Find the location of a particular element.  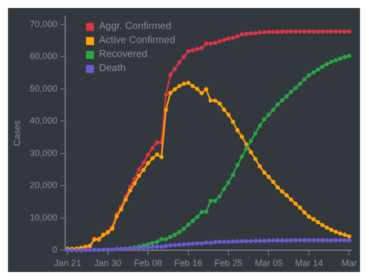

x-tick-label: Feb 25 is located at coordinates (228, 263).